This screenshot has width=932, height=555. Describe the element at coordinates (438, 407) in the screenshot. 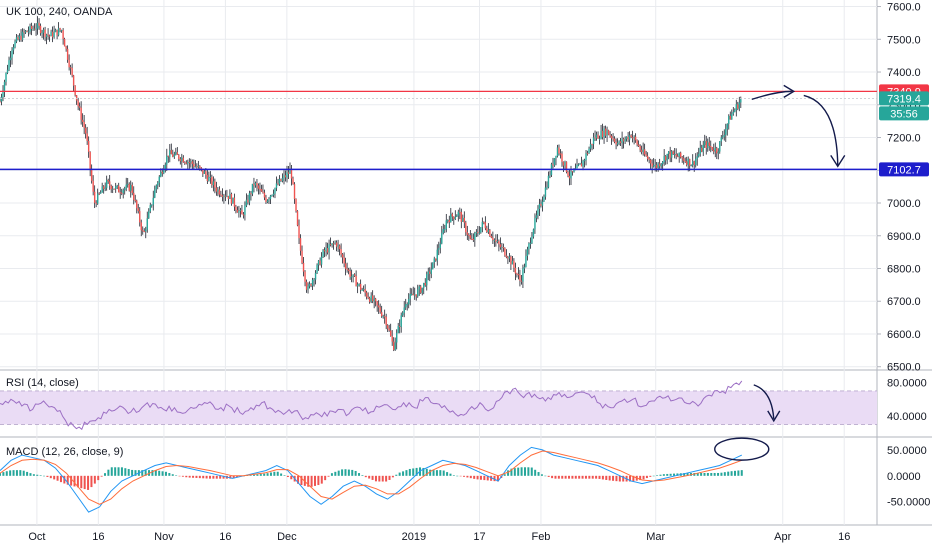

I see `rsi-band` at that location.